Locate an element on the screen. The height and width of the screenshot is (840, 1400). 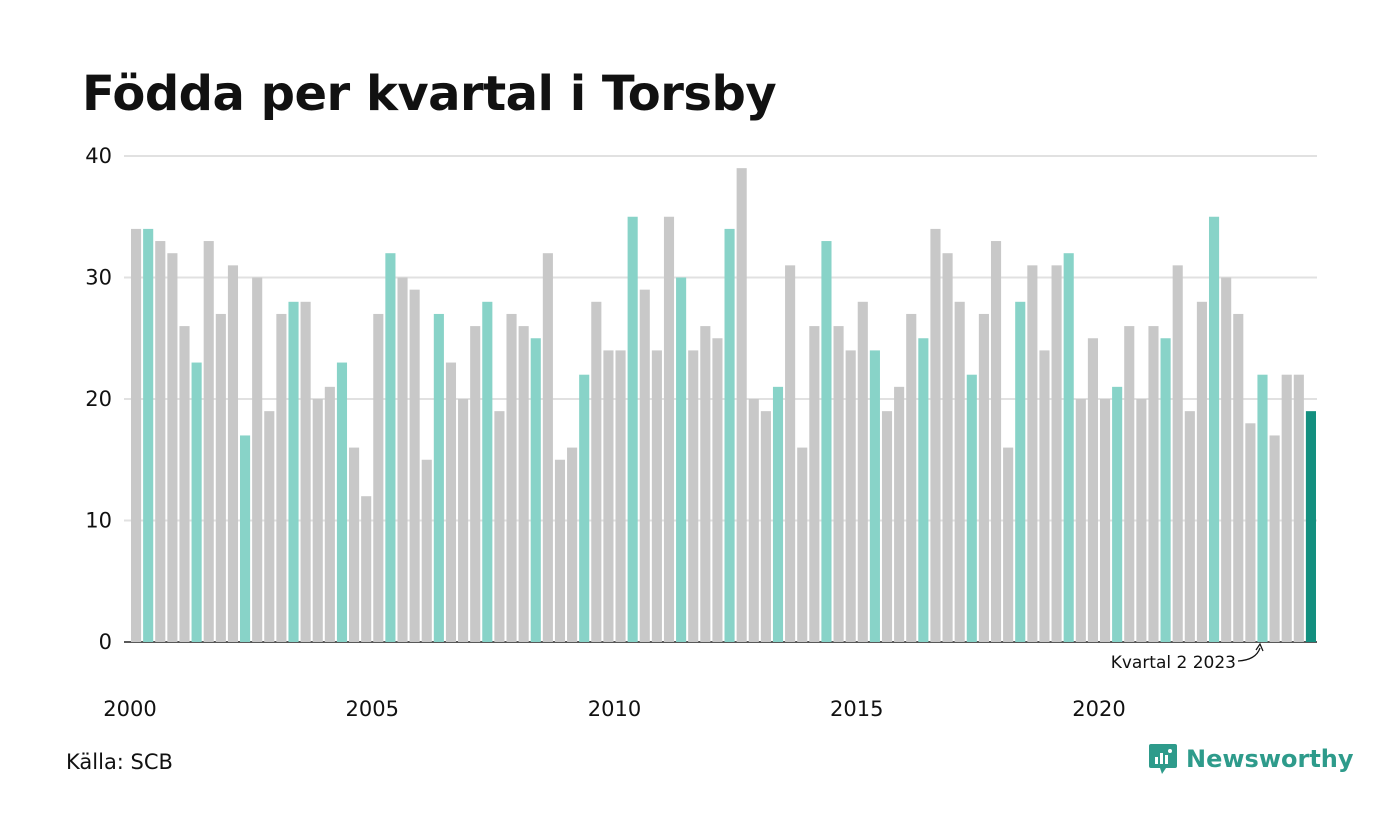
y-tick-label: 10 is located at coordinates (98, 521).